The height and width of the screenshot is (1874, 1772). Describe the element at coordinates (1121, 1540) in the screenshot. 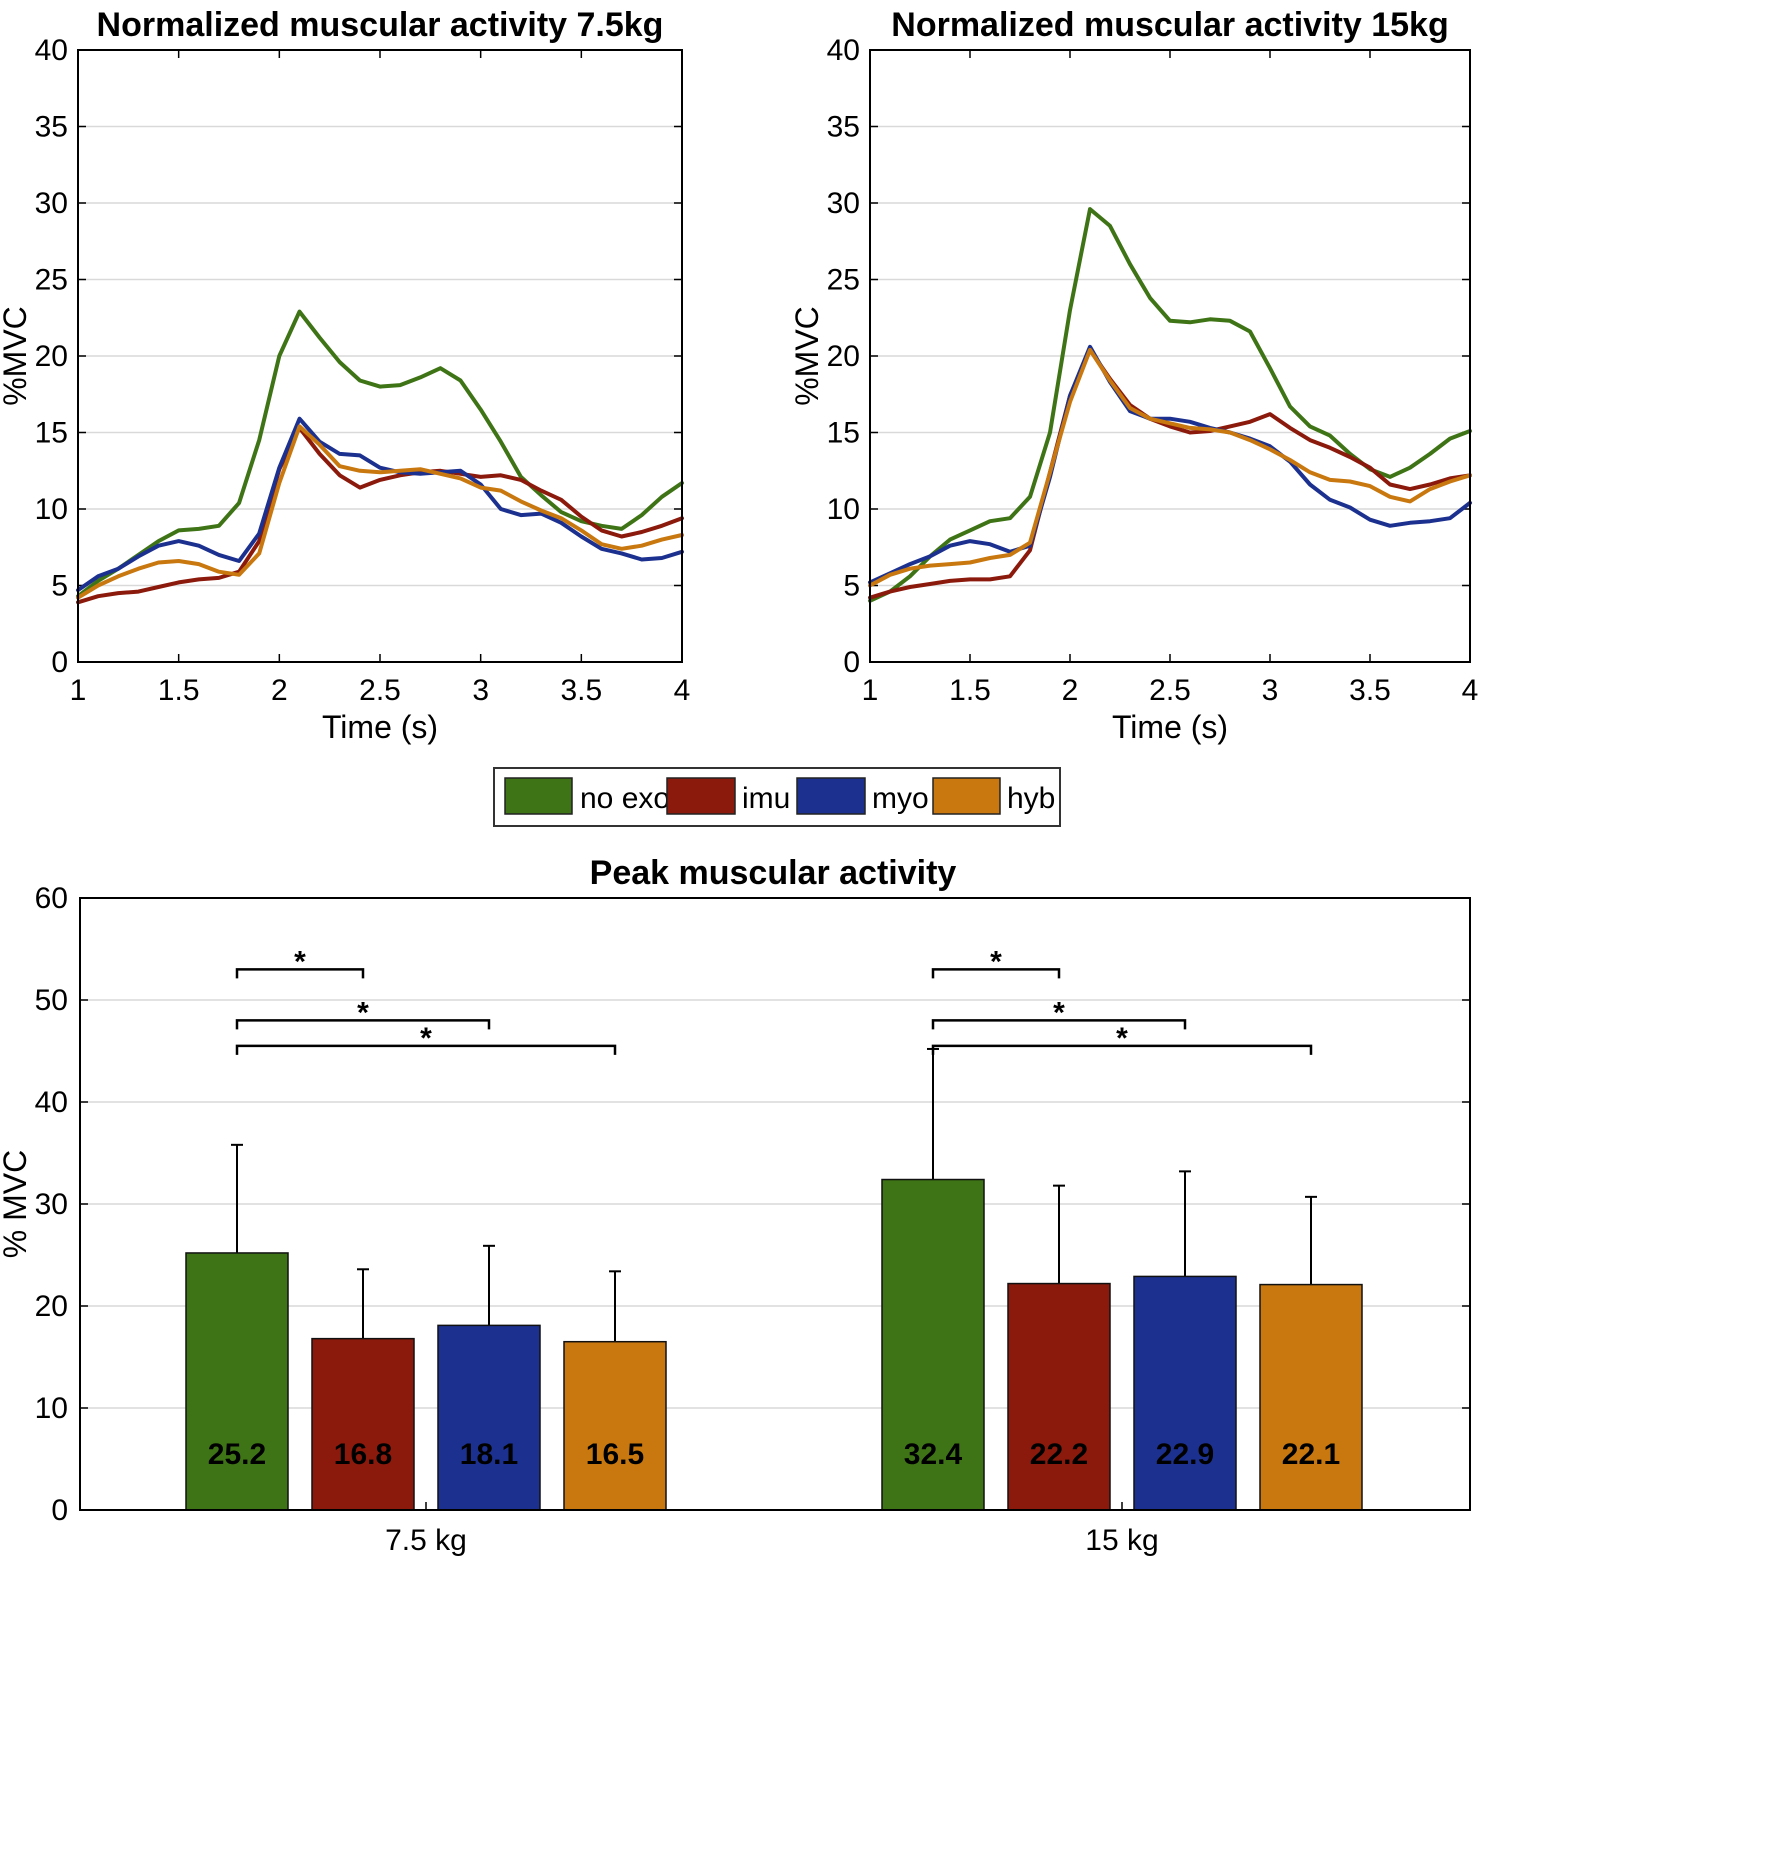

I see `x-tick-label: 15 kg` at that location.